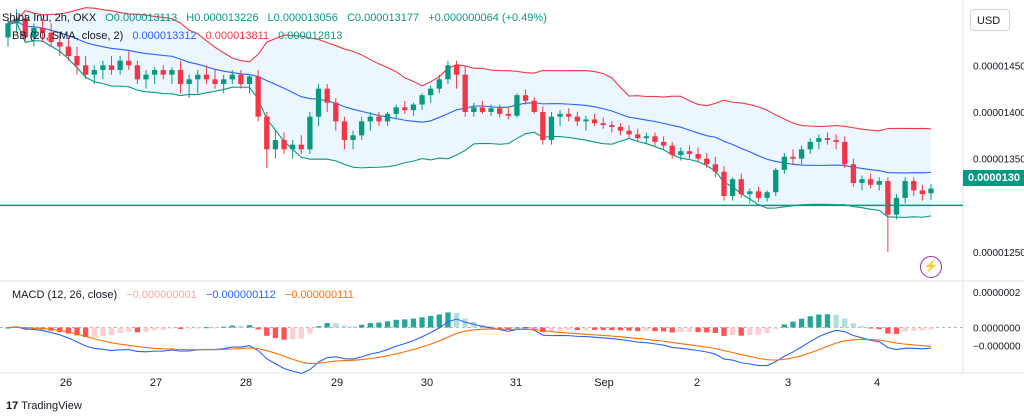  I want to click on price-tick-label: 0.00001450, so click(998, 66).